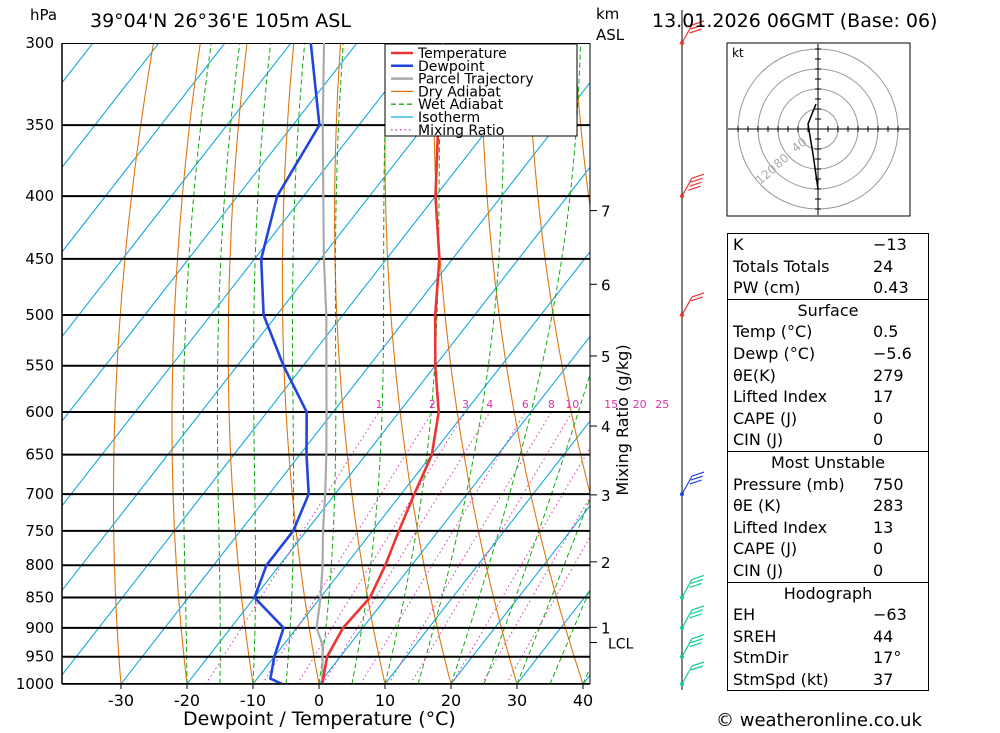 This screenshot has width=1000, height=733. What do you see at coordinates (606, 357) in the screenshot?
I see `km-tick-label: 5` at bounding box center [606, 357].